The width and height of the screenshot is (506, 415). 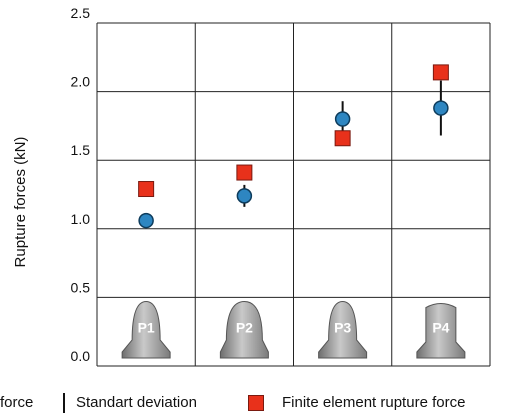 I want to click on cap-p2: P2, so click(x=244, y=330).